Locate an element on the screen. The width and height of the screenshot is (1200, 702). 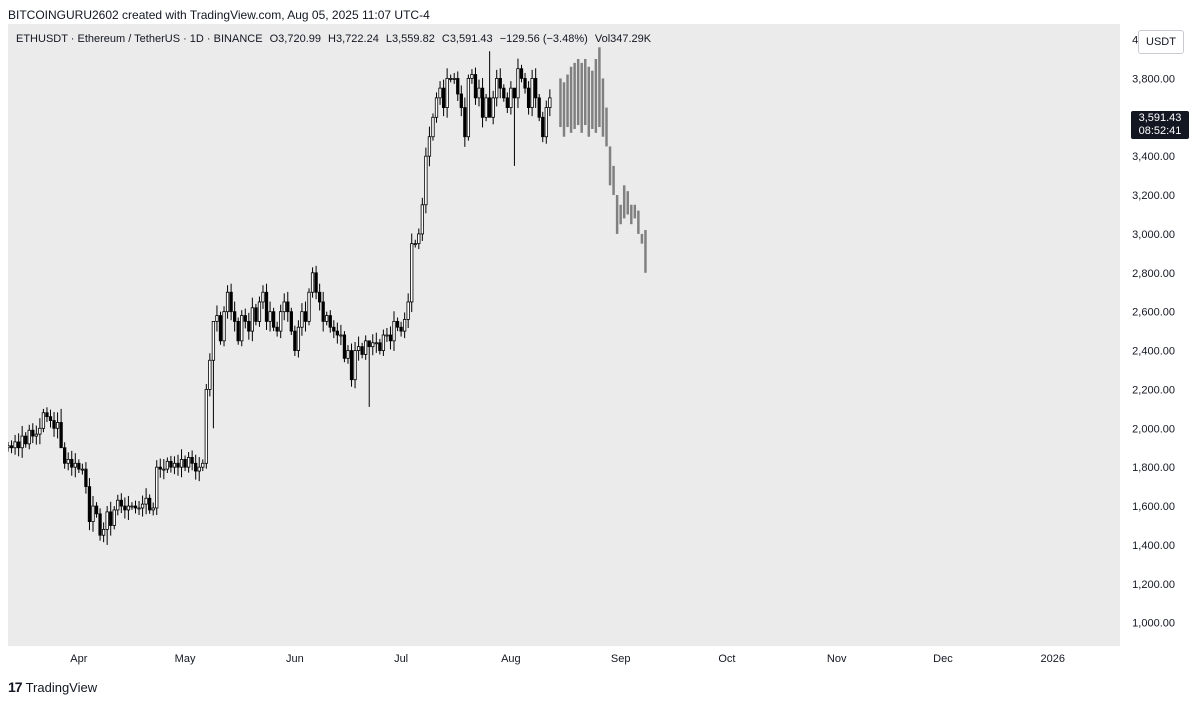
low-value: L3,559.82 is located at coordinates (410, 39).